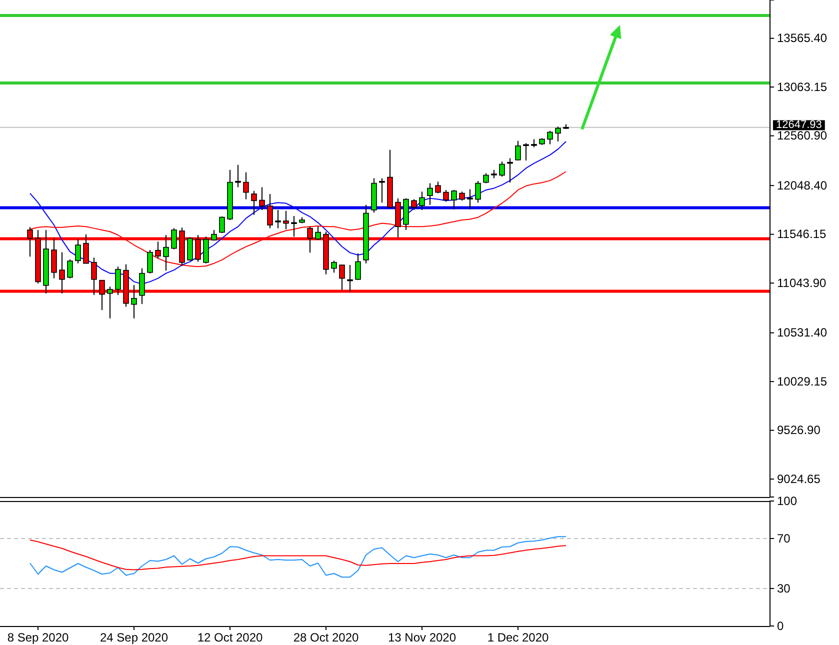 This screenshot has width=839, height=645. What do you see at coordinates (784, 538) in the screenshot?
I see `y-tick-label: 70` at bounding box center [784, 538].